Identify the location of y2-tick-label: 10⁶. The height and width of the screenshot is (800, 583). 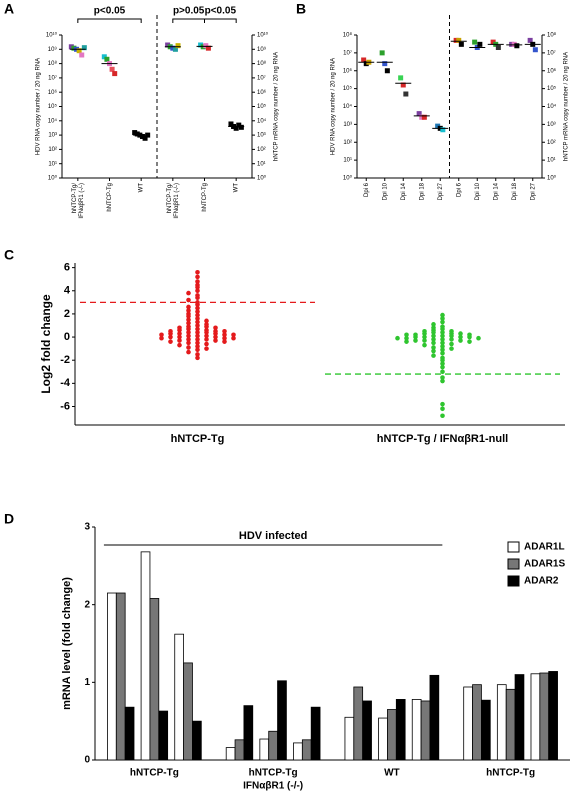
(552, 70).